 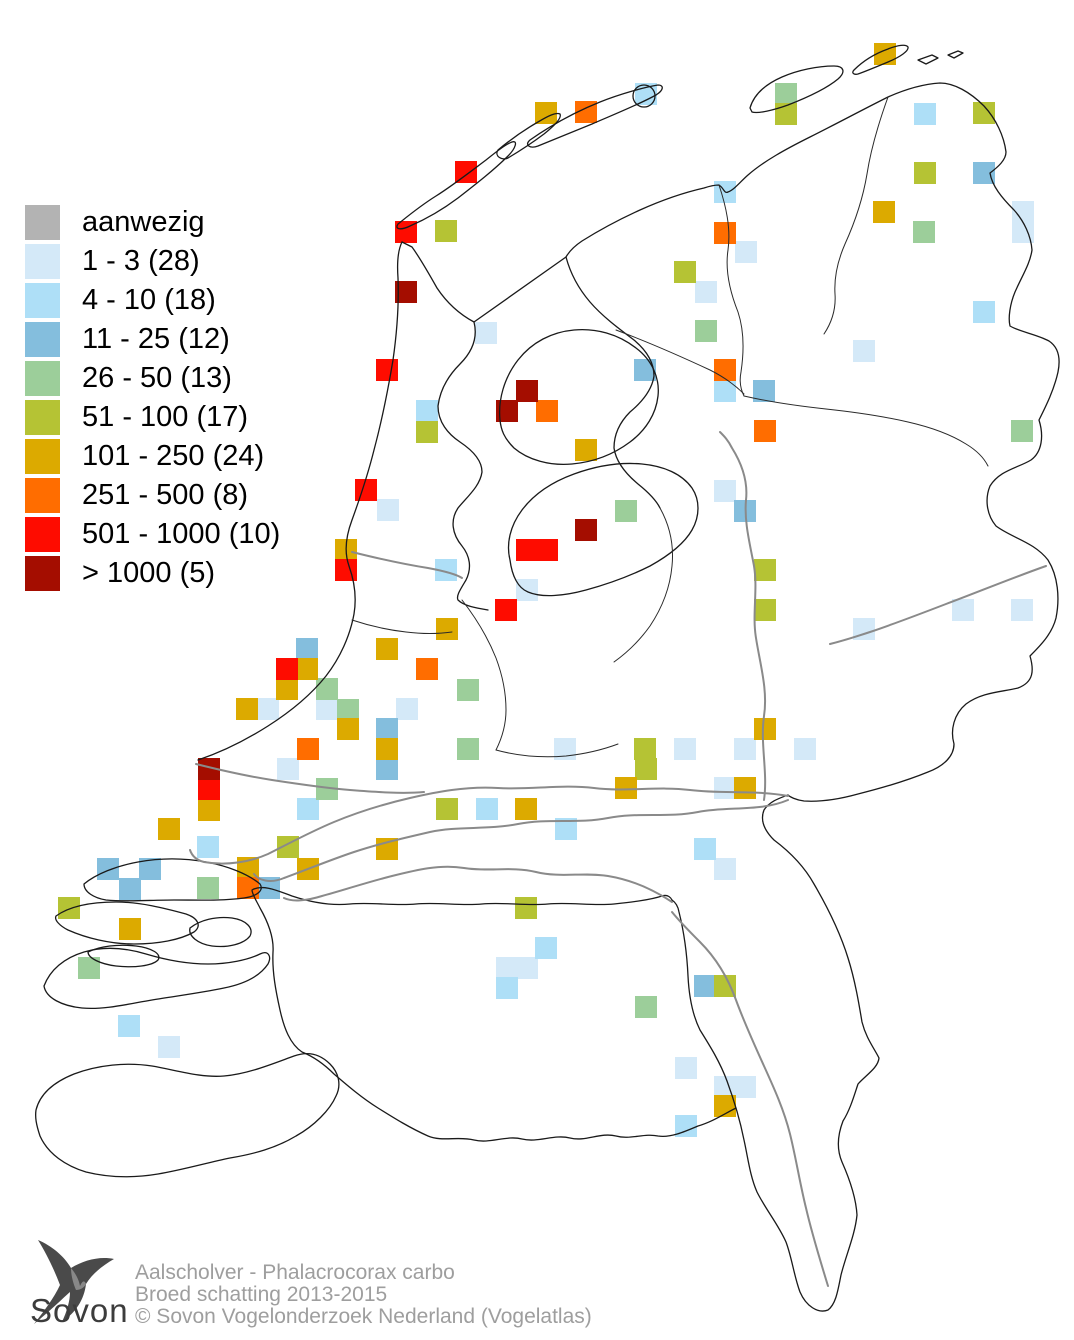 I want to click on legend-item-c51_100: 51 - 100 (17), so click(x=152, y=417).